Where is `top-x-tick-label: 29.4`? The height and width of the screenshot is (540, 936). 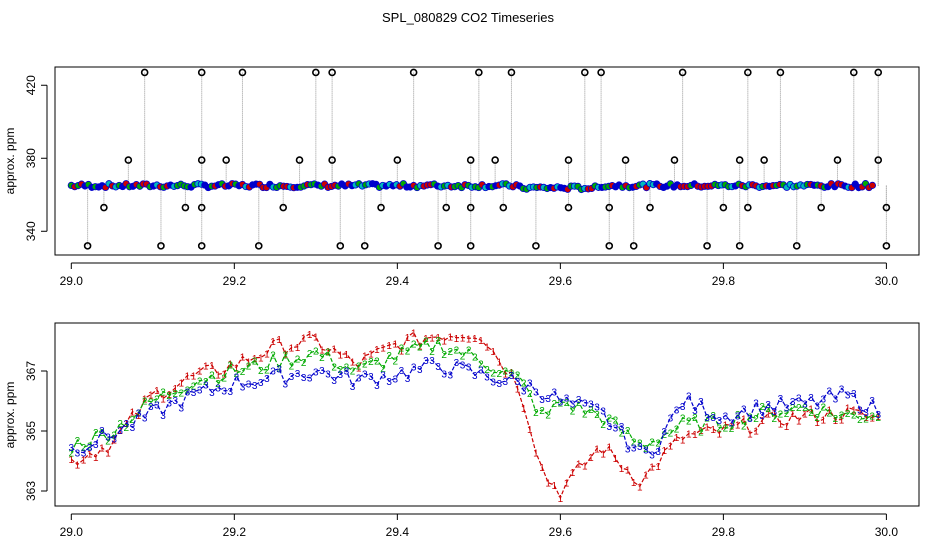
top-x-tick-label: 29.4 is located at coordinates (398, 281).